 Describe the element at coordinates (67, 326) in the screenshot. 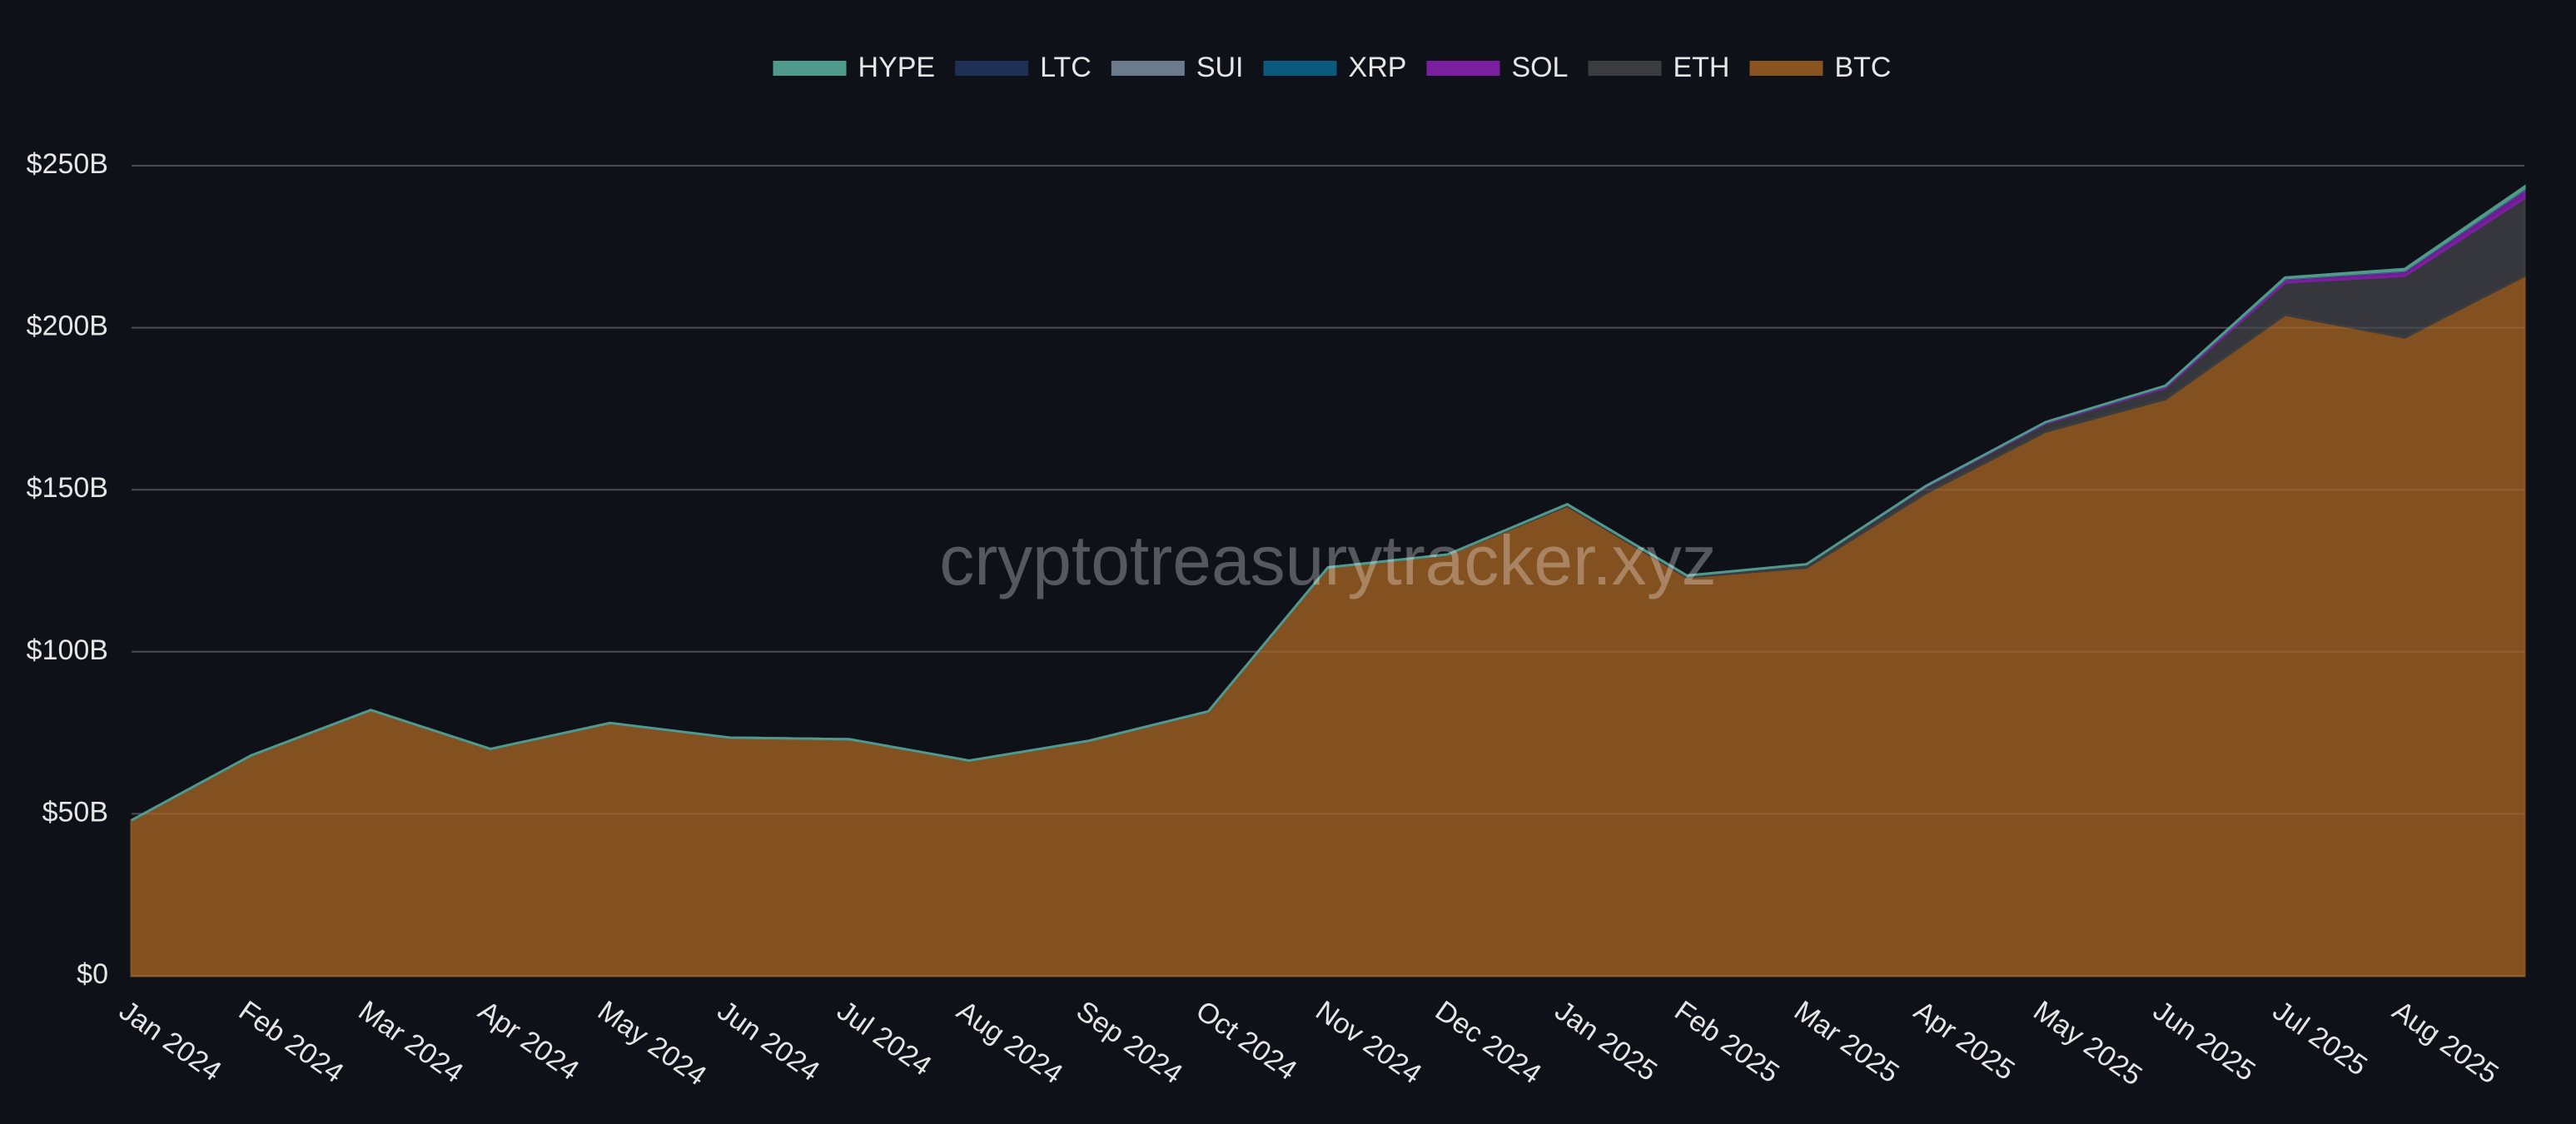

I see `y-tick-label: $200B` at that location.